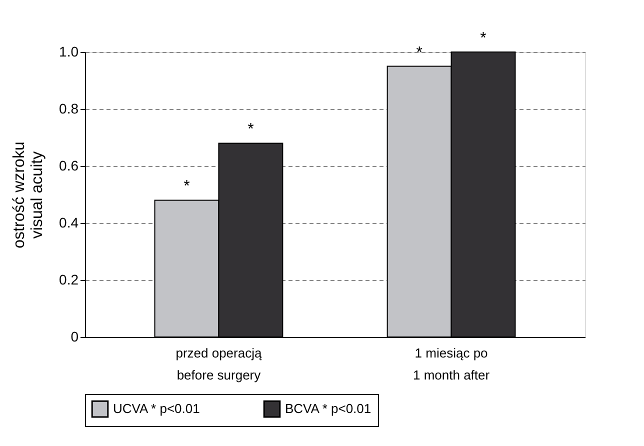 This screenshot has width=644, height=446. Describe the element at coordinates (69, 222) in the screenshot. I see `y-tick-label: 0.4` at that location.